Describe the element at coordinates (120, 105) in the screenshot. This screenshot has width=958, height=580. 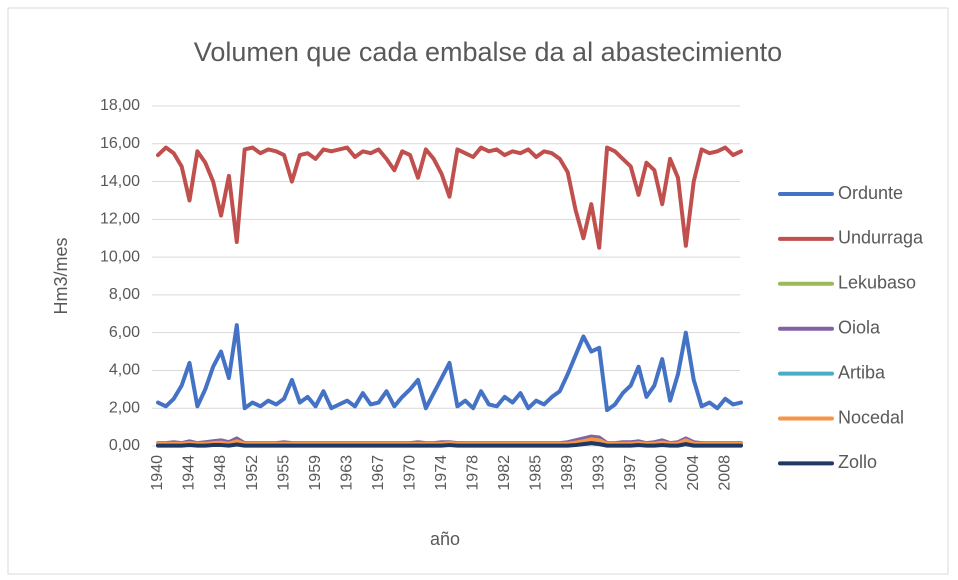
I see `y-tick-label: 18,00` at that location.